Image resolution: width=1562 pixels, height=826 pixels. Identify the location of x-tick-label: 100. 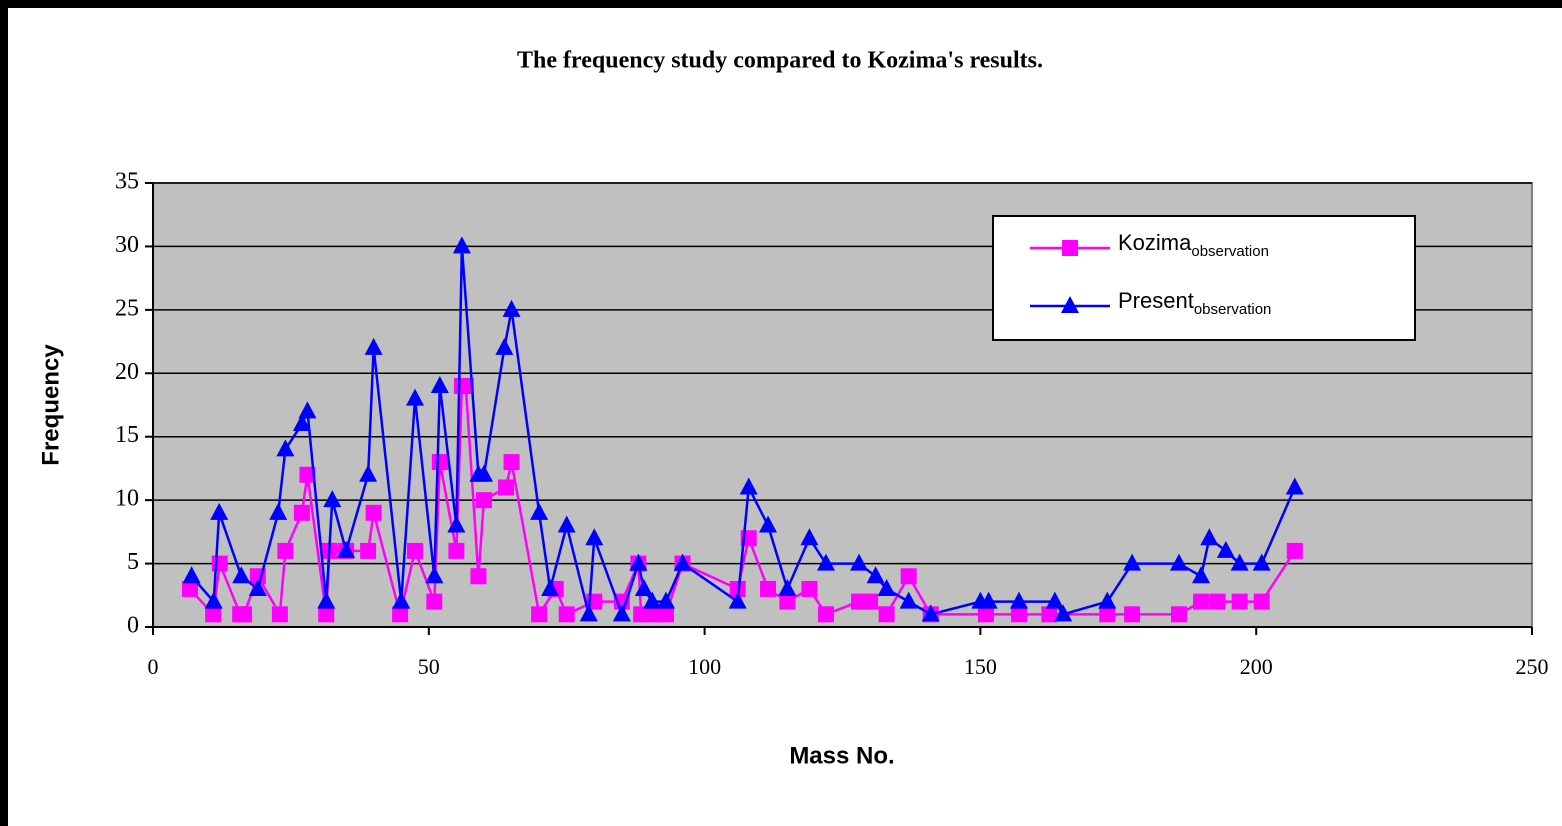
(704, 666).